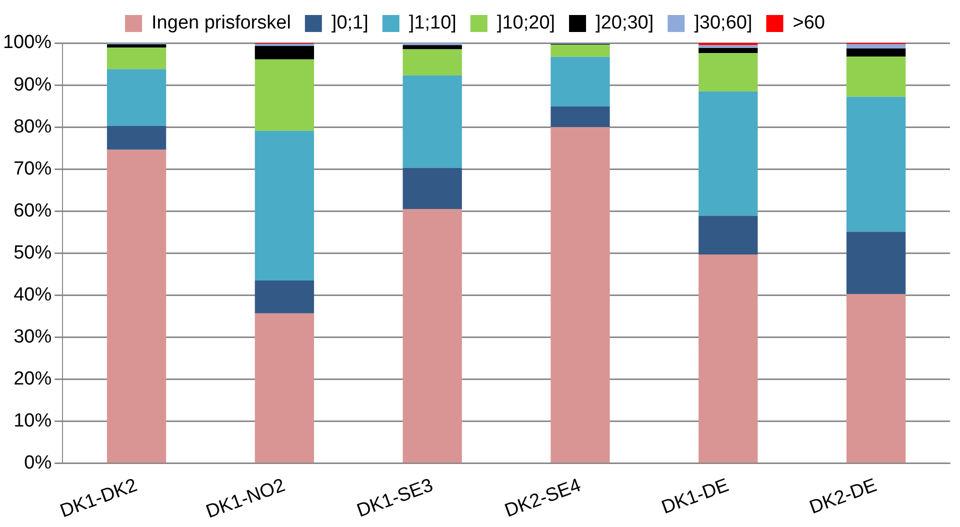 The image size is (960, 527). I want to click on y-tick-label: 10%, so click(33, 421).